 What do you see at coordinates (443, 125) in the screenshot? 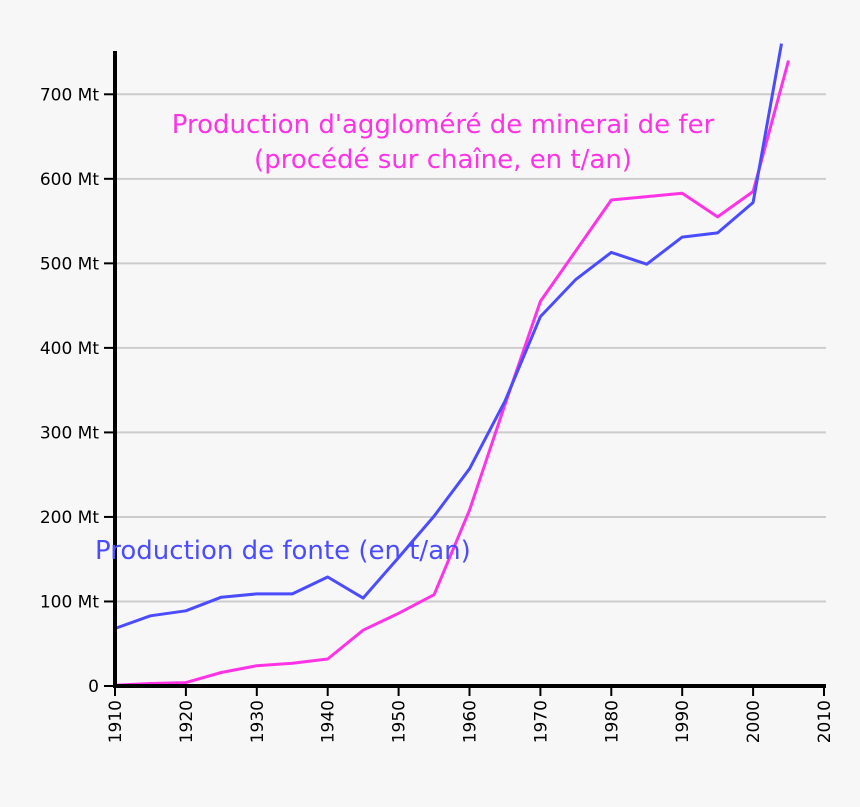
I see `series-label-agglomere-line-1: Production d'aggloméré de minerai de fer` at bounding box center [443, 125].